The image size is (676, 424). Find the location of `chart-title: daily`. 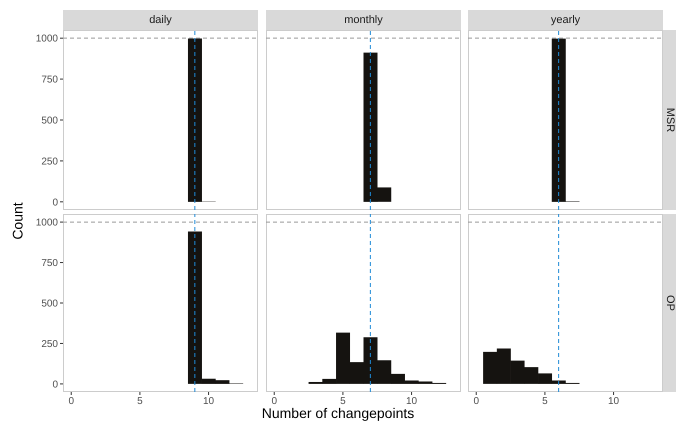

chart-title: daily is located at coordinates (160, 20).